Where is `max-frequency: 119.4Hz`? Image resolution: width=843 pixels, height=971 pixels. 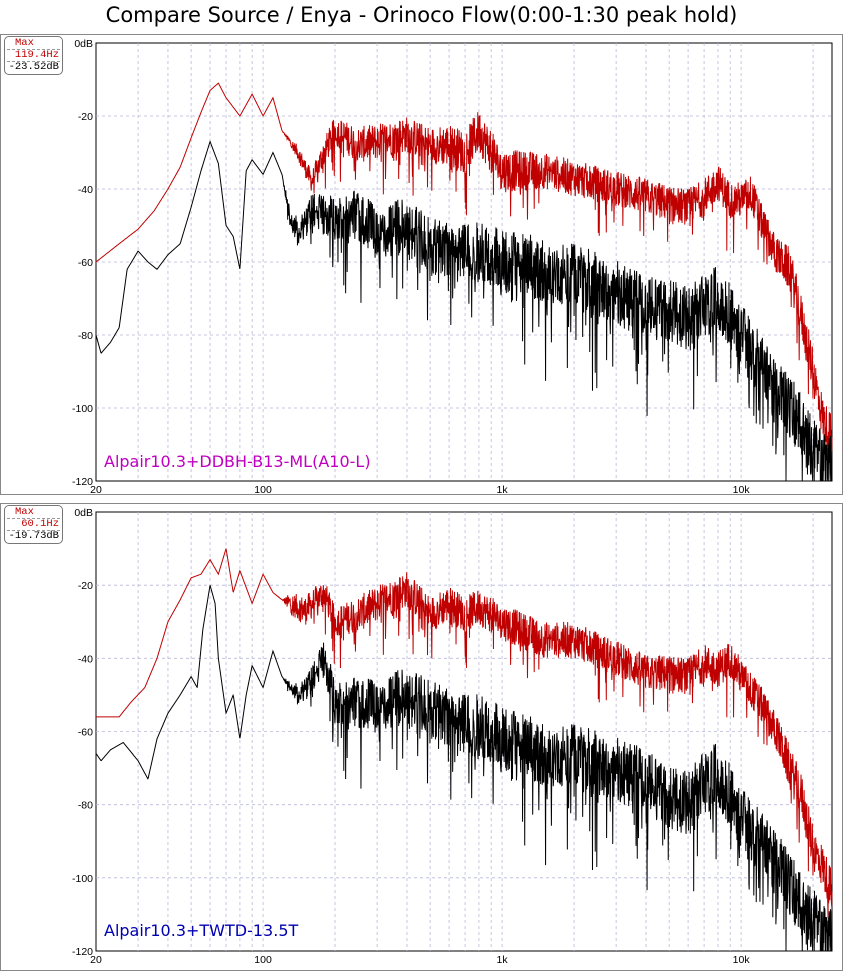 max-frequency: 119.4Hz is located at coordinates (36, 55).